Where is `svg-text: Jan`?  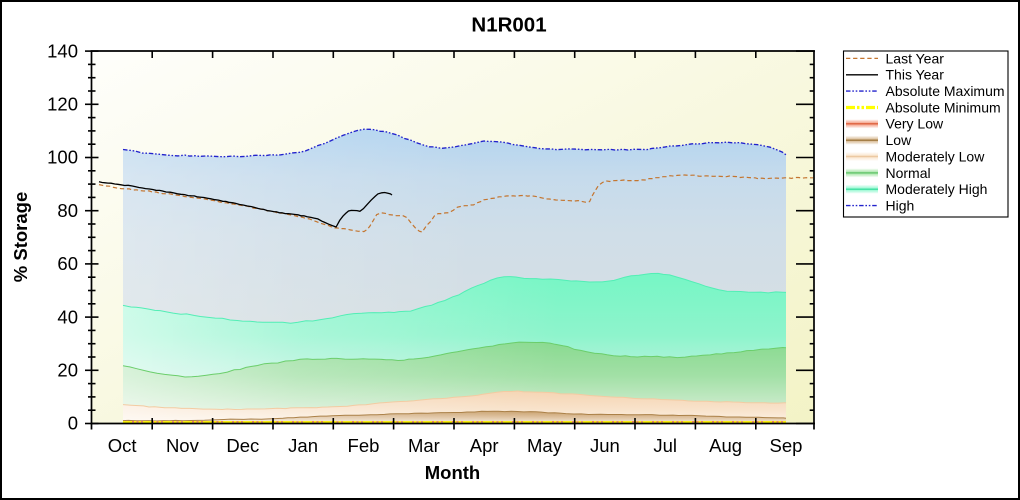
svg-text: Jan is located at coordinates (303, 445).